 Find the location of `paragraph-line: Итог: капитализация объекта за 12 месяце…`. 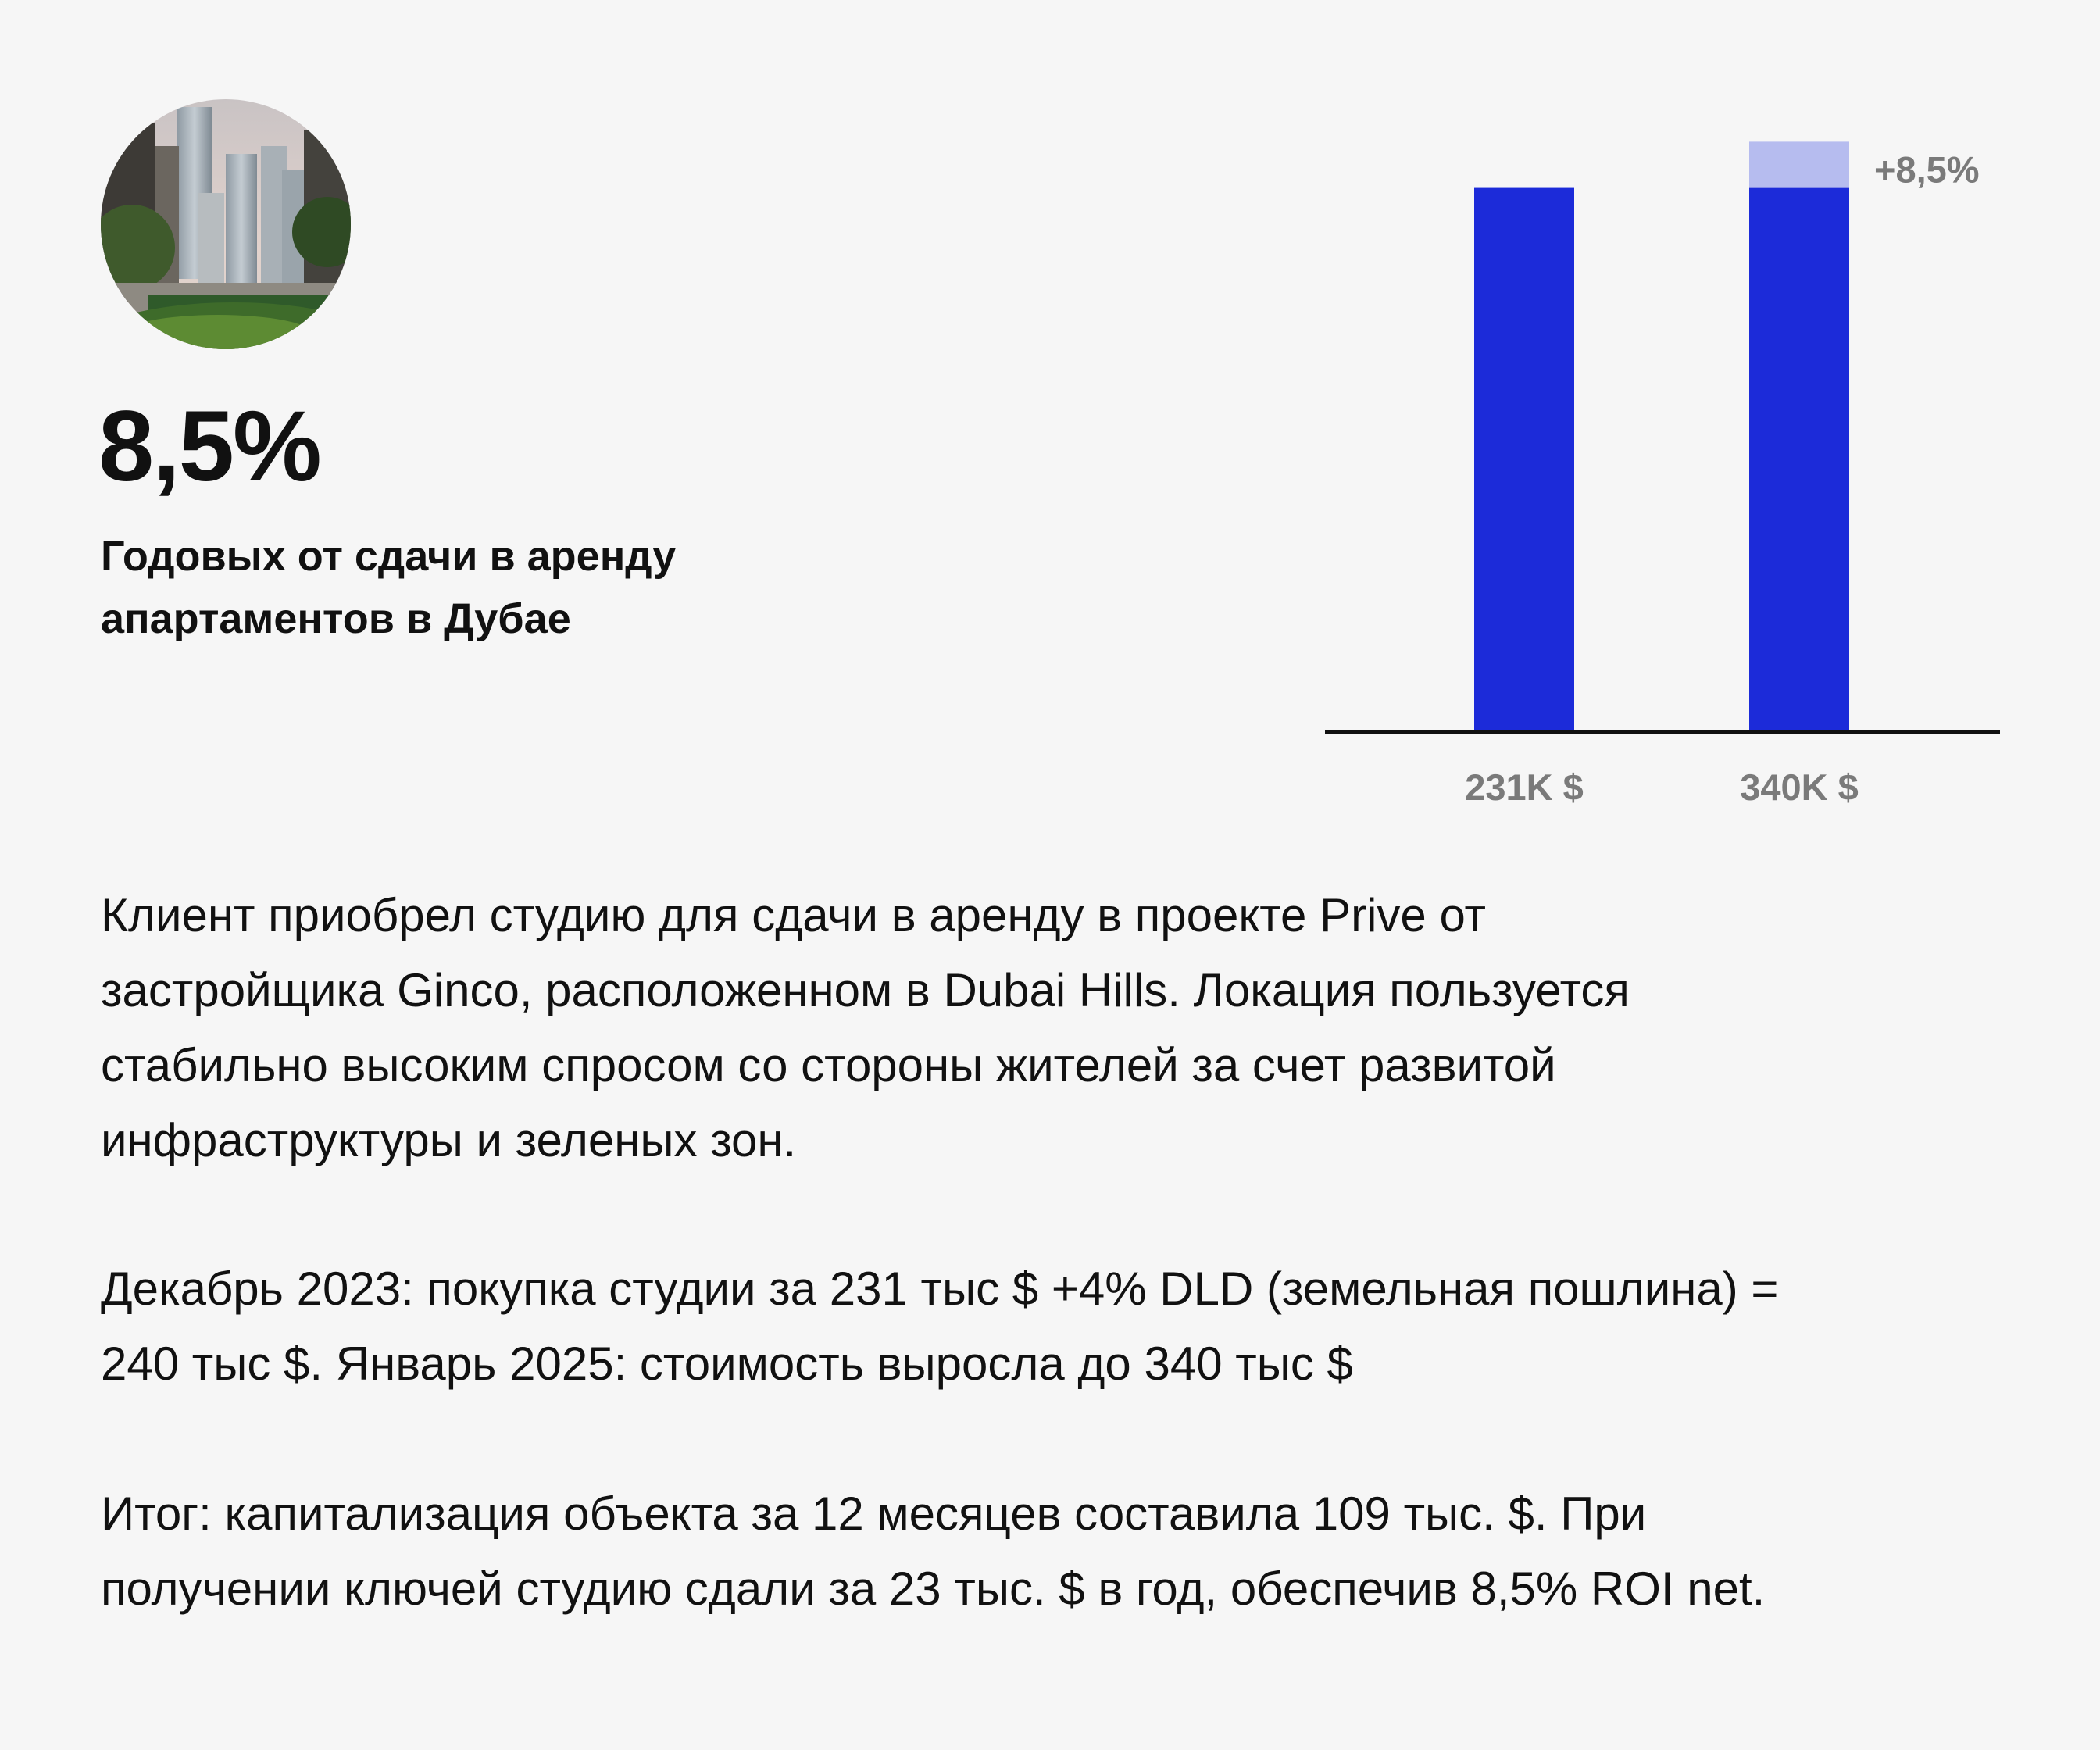

paragraph-line: Итог: капитализация объекта за 12 месяце… is located at coordinates (874, 1514).